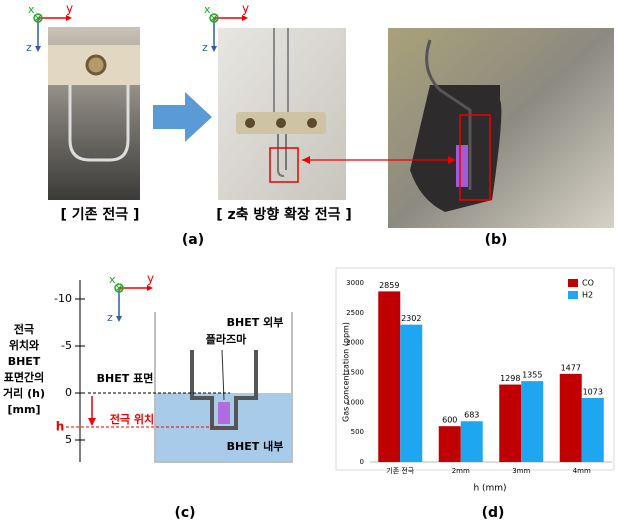 This screenshot has width=618, height=526. What do you see at coordinates (68, 392) in the screenshot?
I see `scale-tick-label: 0` at bounding box center [68, 392].